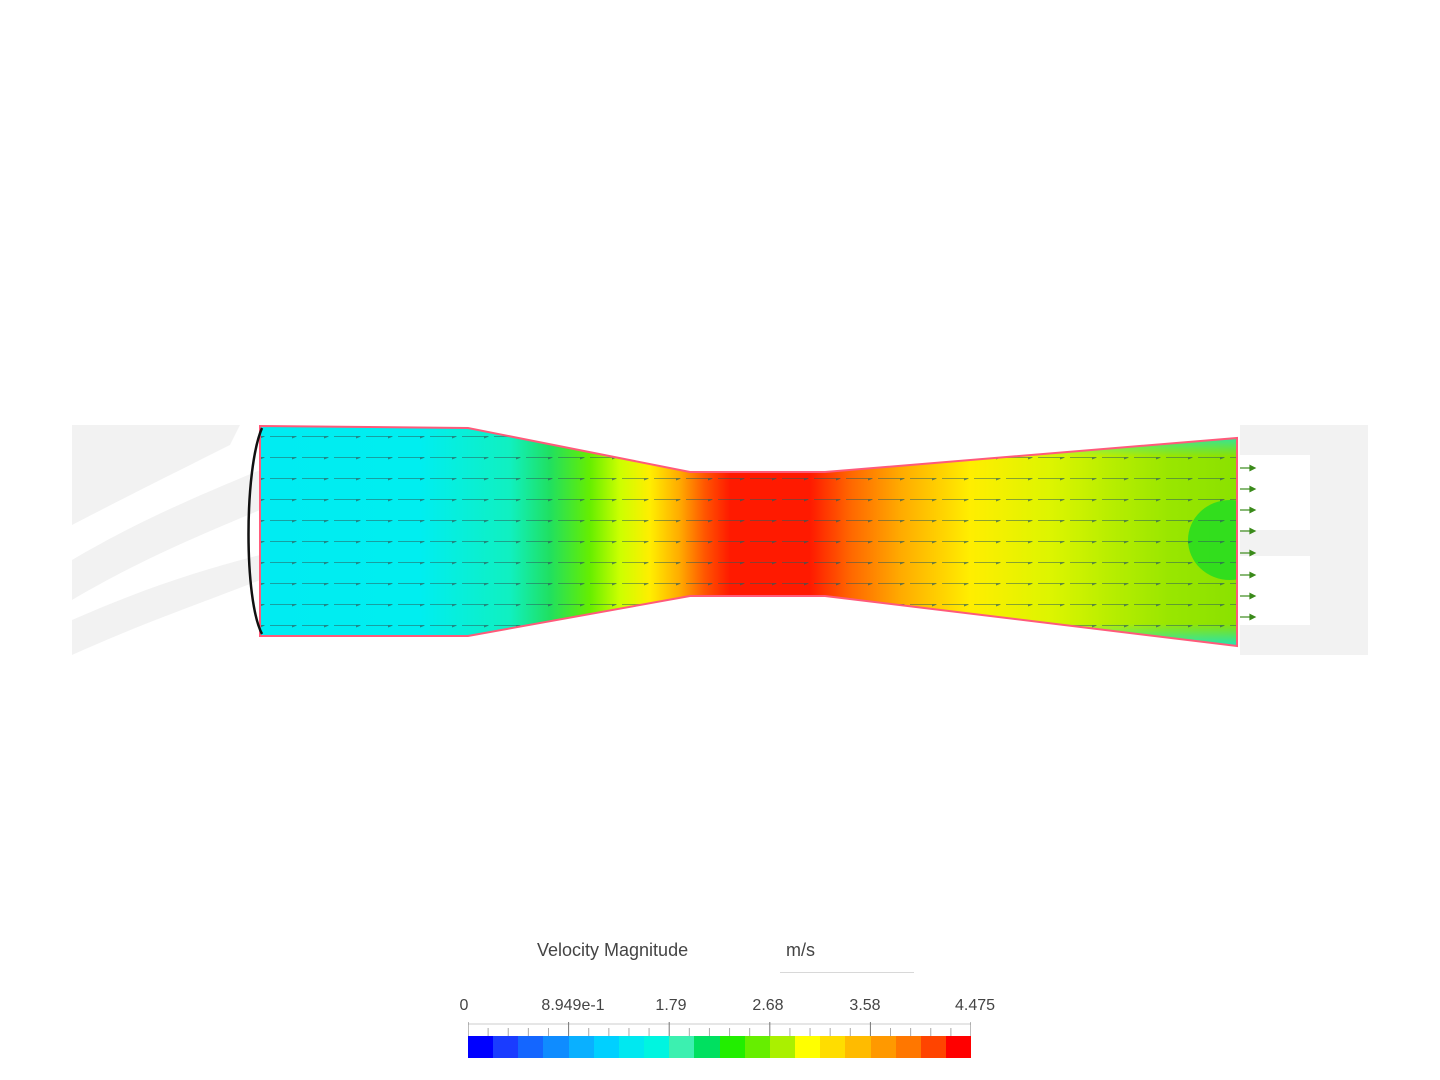 The height and width of the screenshot is (1080, 1440). What do you see at coordinates (464, 1005) in the screenshot?
I see `tick-label-min: 0` at bounding box center [464, 1005].